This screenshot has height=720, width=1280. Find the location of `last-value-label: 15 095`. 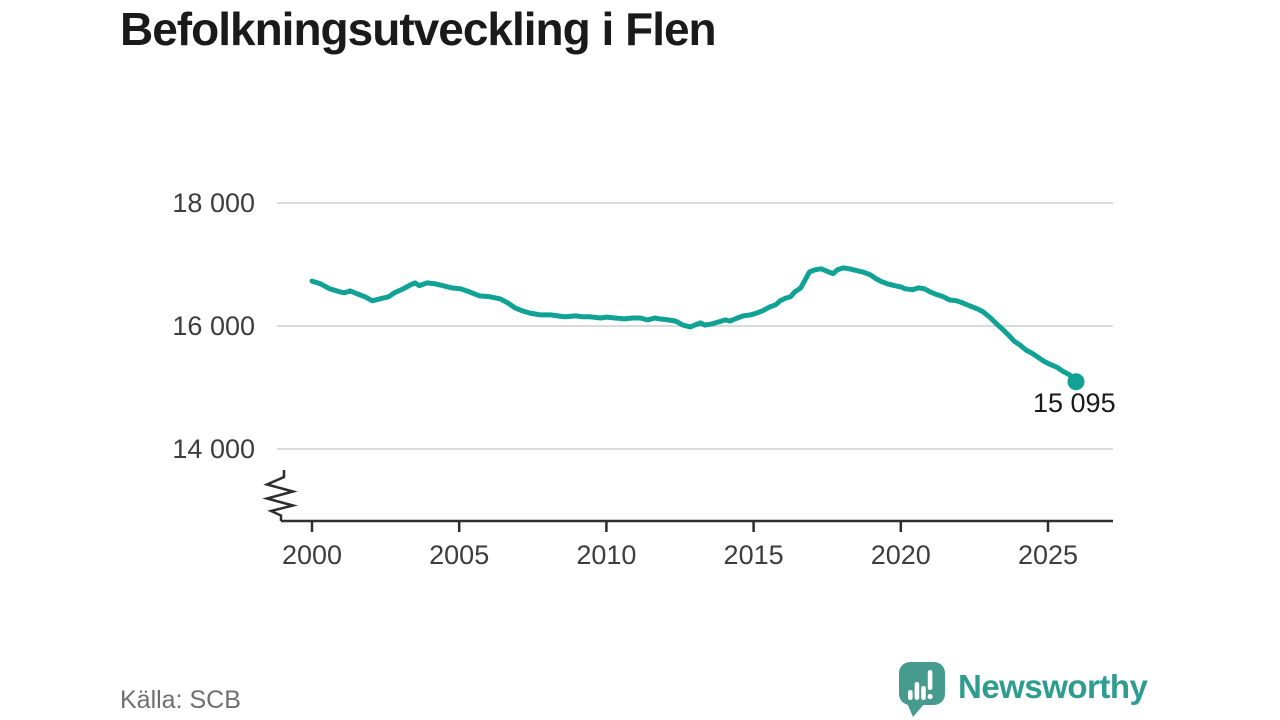

last-value-label: 15 095 is located at coordinates (1074, 403).